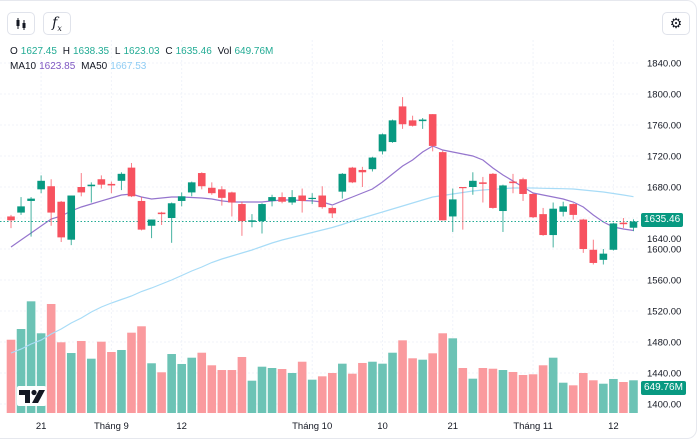  I want to click on indicators-button: fx, so click(57, 23).